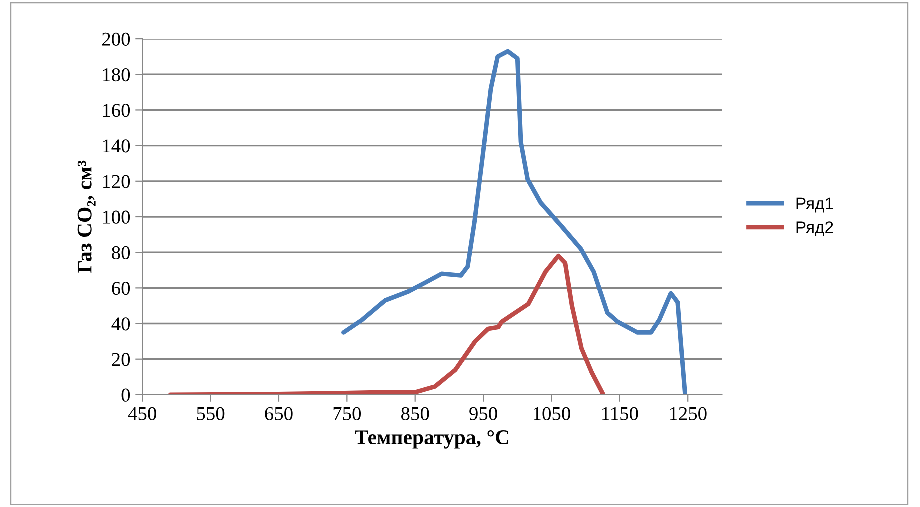  Describe the element at coordinates (279, 413) in the screenshot. I see `x-tick-label: 650` at that location.